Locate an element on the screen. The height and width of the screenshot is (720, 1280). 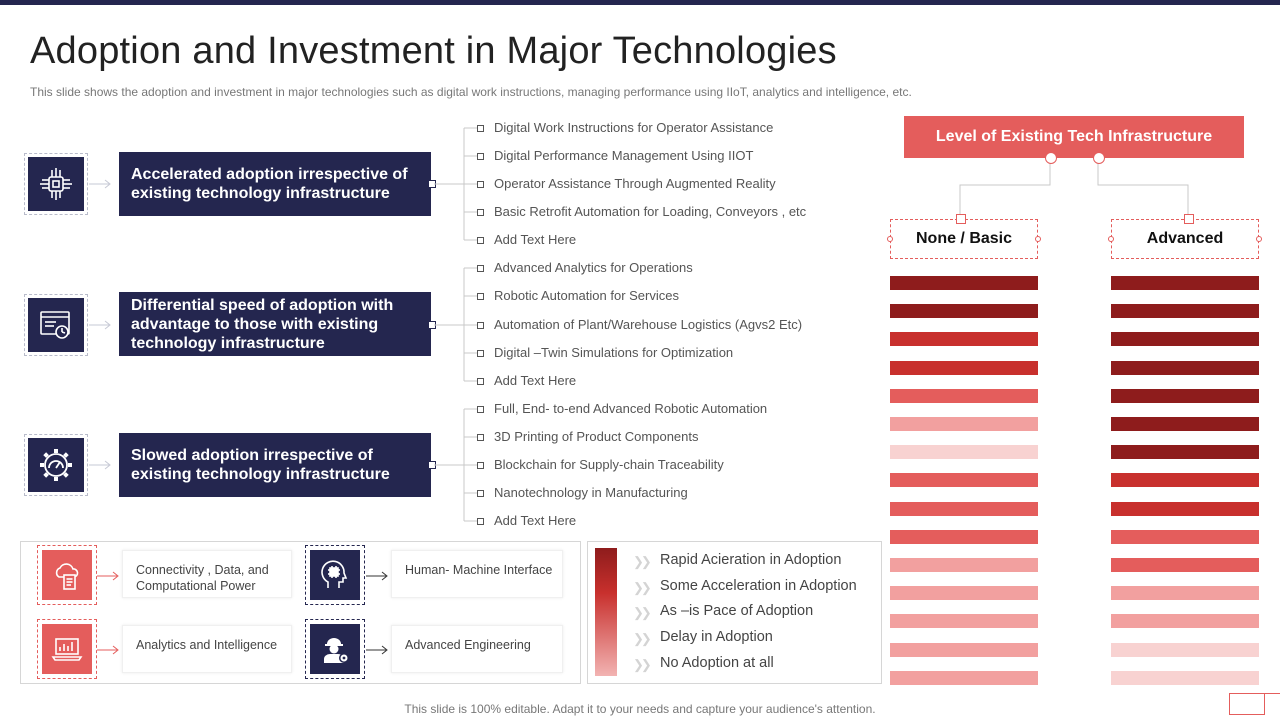
list-item: Advanced Analytics for Operations is located at coordinates (593, 267).